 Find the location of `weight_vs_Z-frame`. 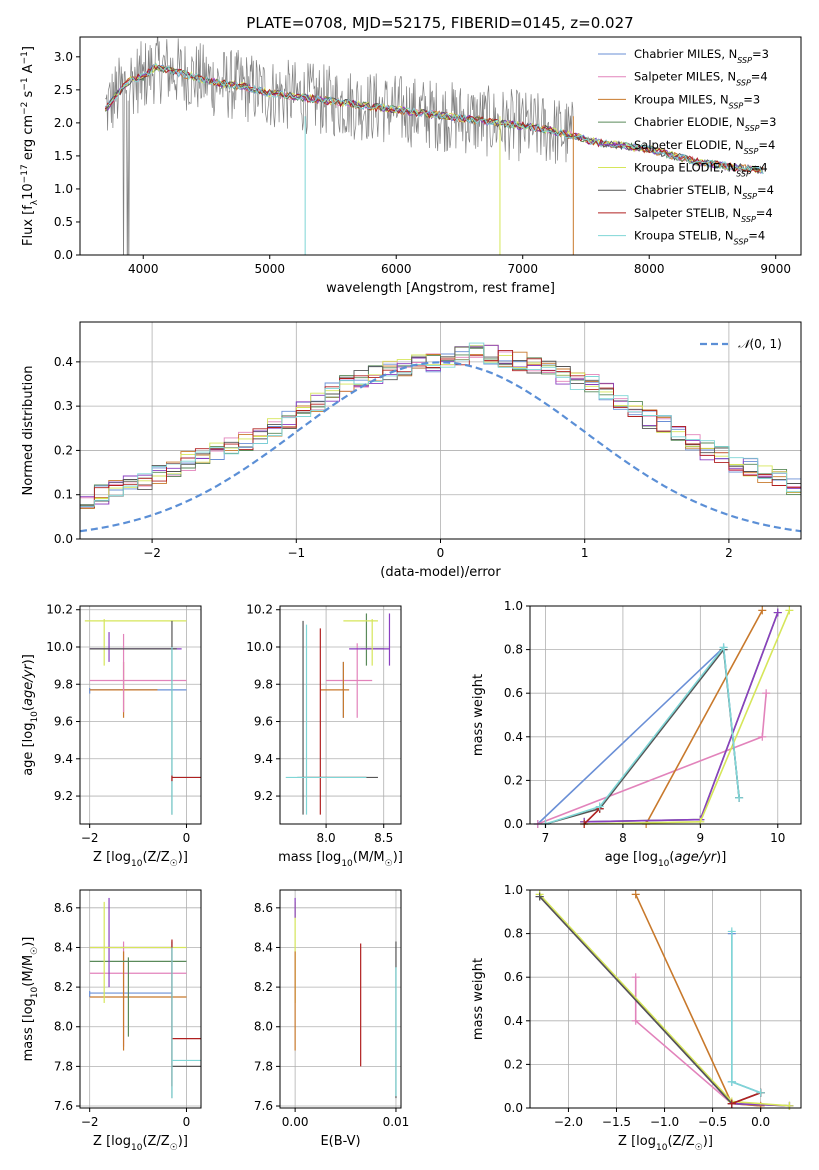

weight_vs_Z-frame is located at coordinates (665, 999).